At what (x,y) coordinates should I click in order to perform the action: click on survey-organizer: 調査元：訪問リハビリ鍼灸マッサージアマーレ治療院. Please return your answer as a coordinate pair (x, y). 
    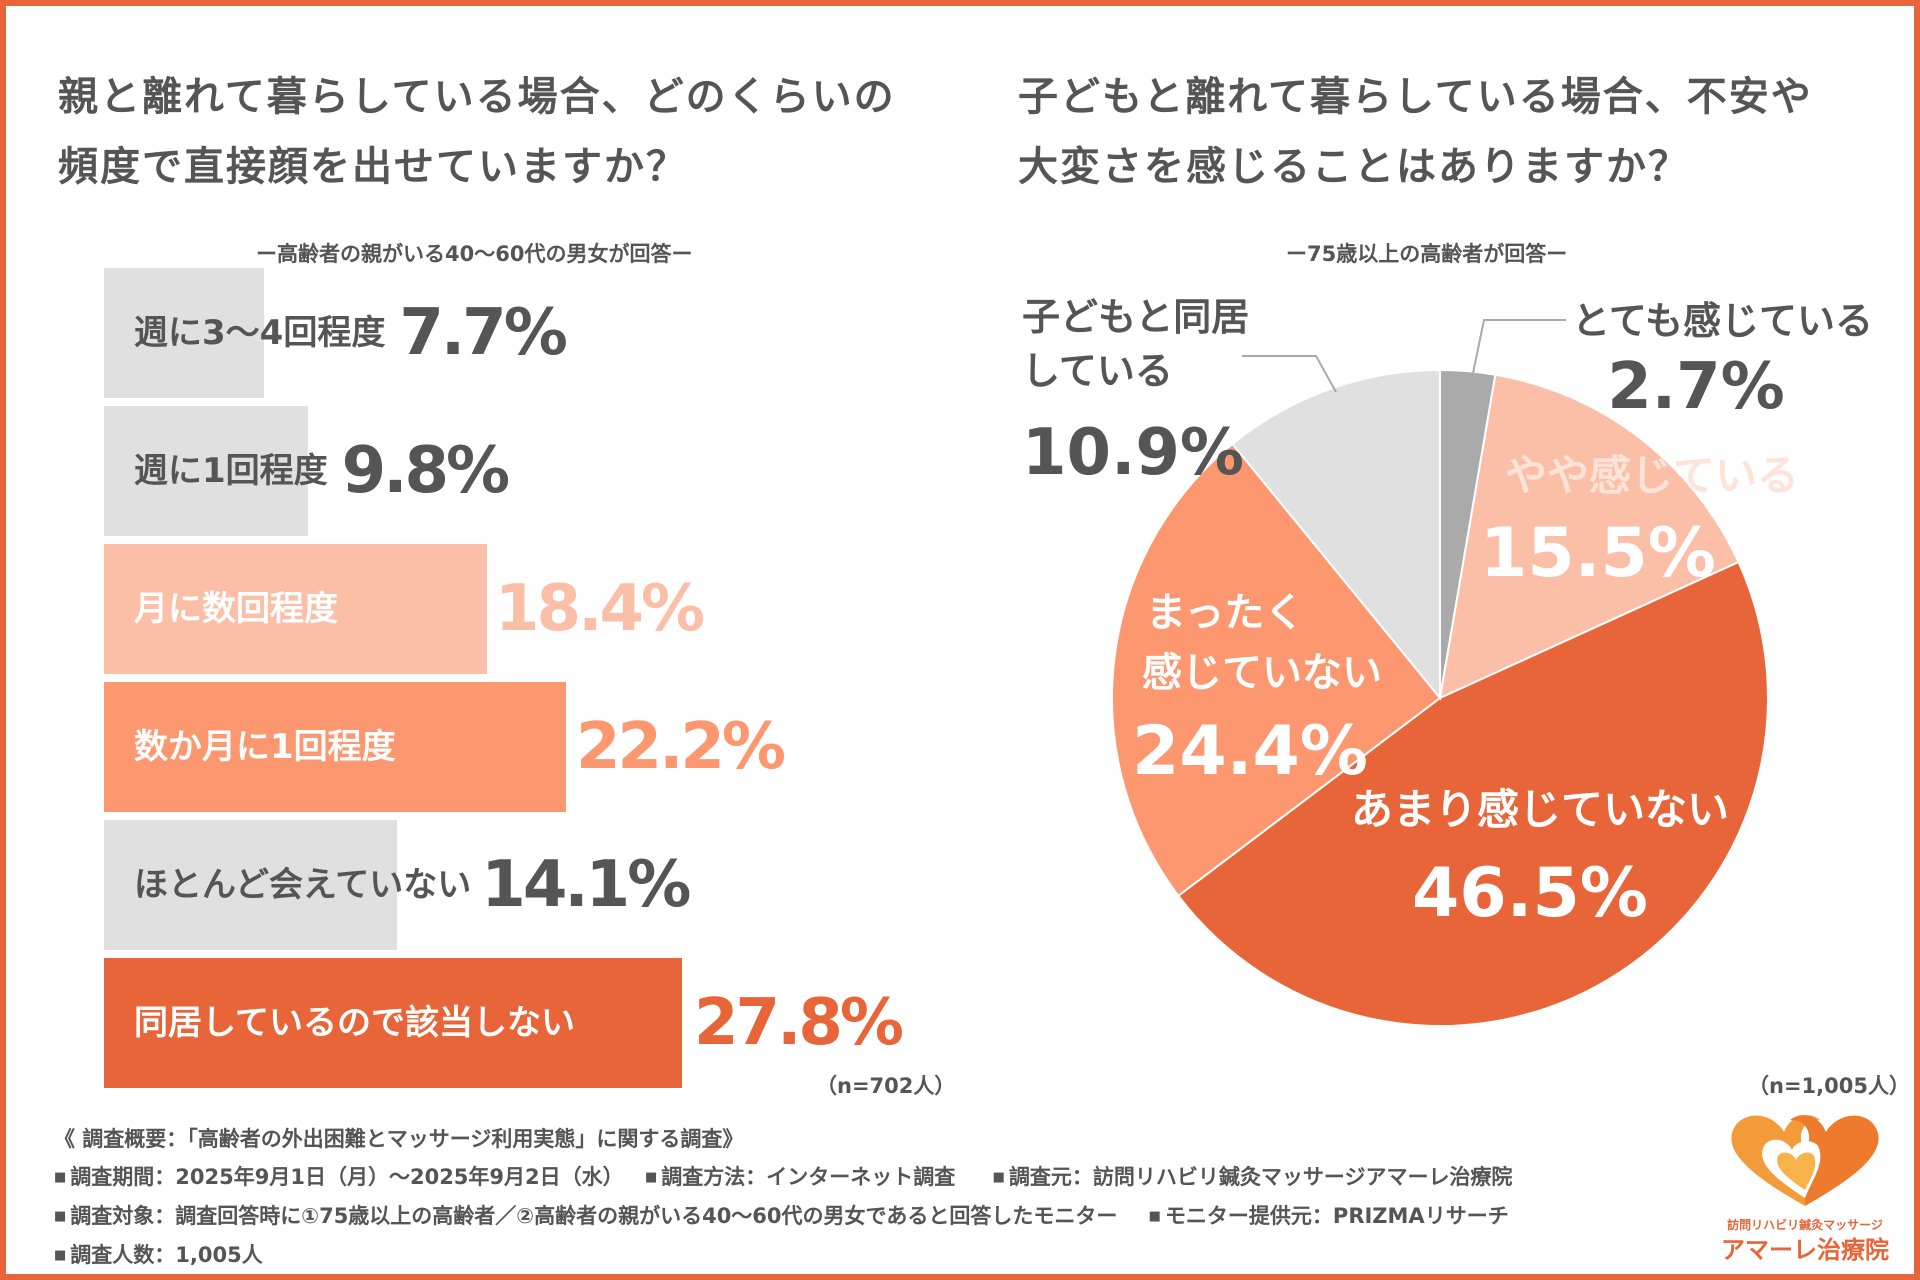
    Looking at the image, I should click on (1260, 1177).